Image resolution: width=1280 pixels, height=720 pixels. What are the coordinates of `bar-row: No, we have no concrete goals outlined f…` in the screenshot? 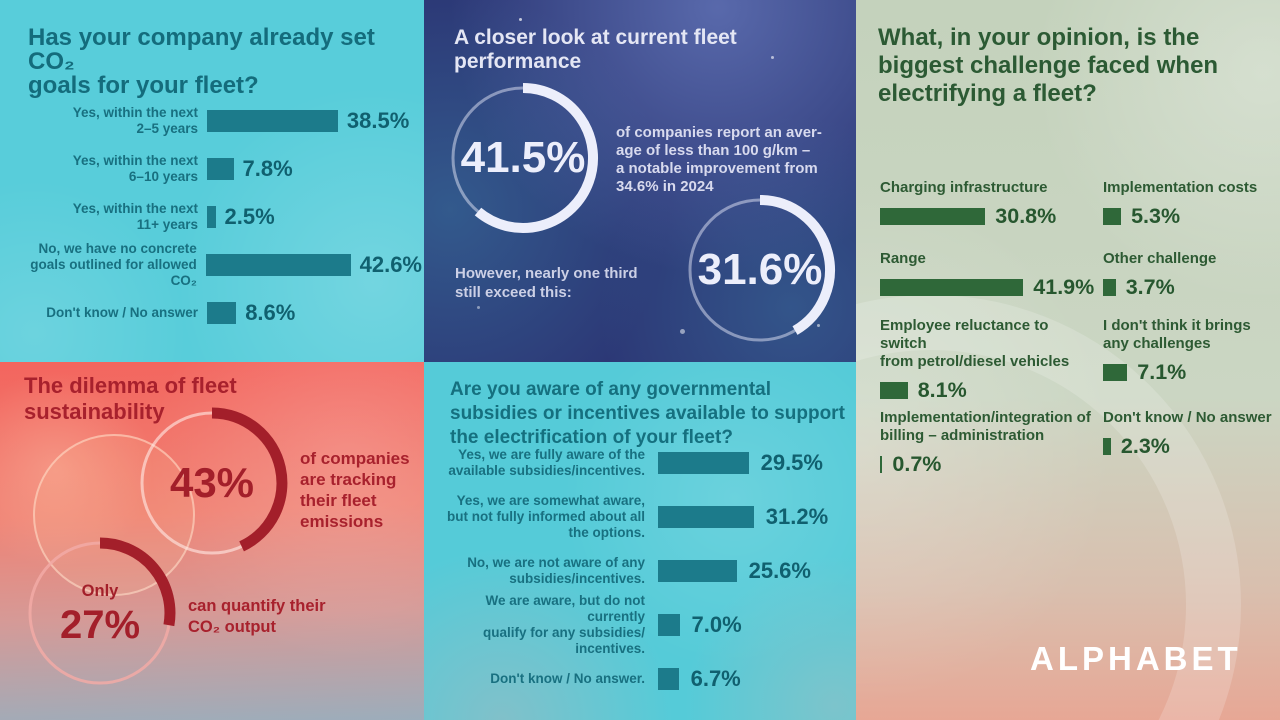 It's located at (218, 265).